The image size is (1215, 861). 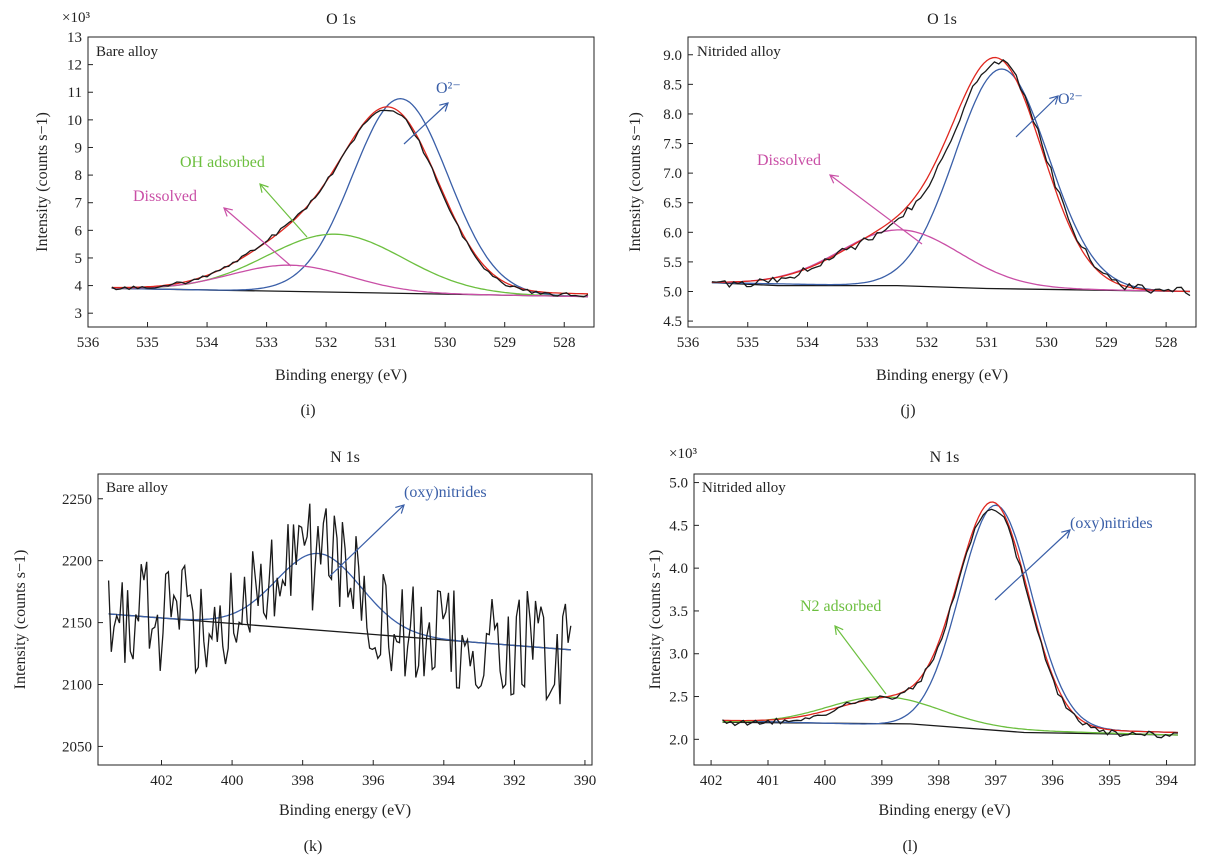 What do you see at coordinates (514, 781) in the screenshot?
I see `x-tick-label: 392` at bounding box center [514, 781].